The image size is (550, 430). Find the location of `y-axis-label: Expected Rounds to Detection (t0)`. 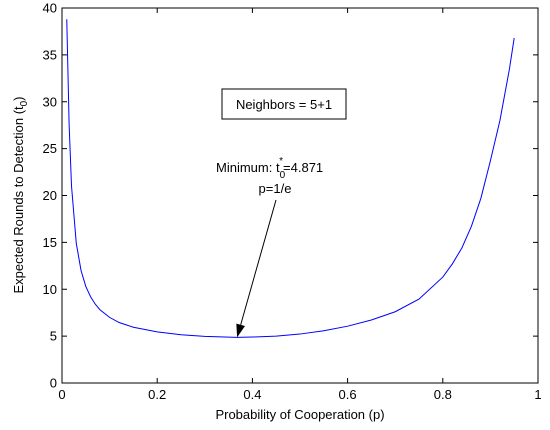

y-axis-label: Expected Rounds to Detection (t0) is located at coordinates (20, 194).